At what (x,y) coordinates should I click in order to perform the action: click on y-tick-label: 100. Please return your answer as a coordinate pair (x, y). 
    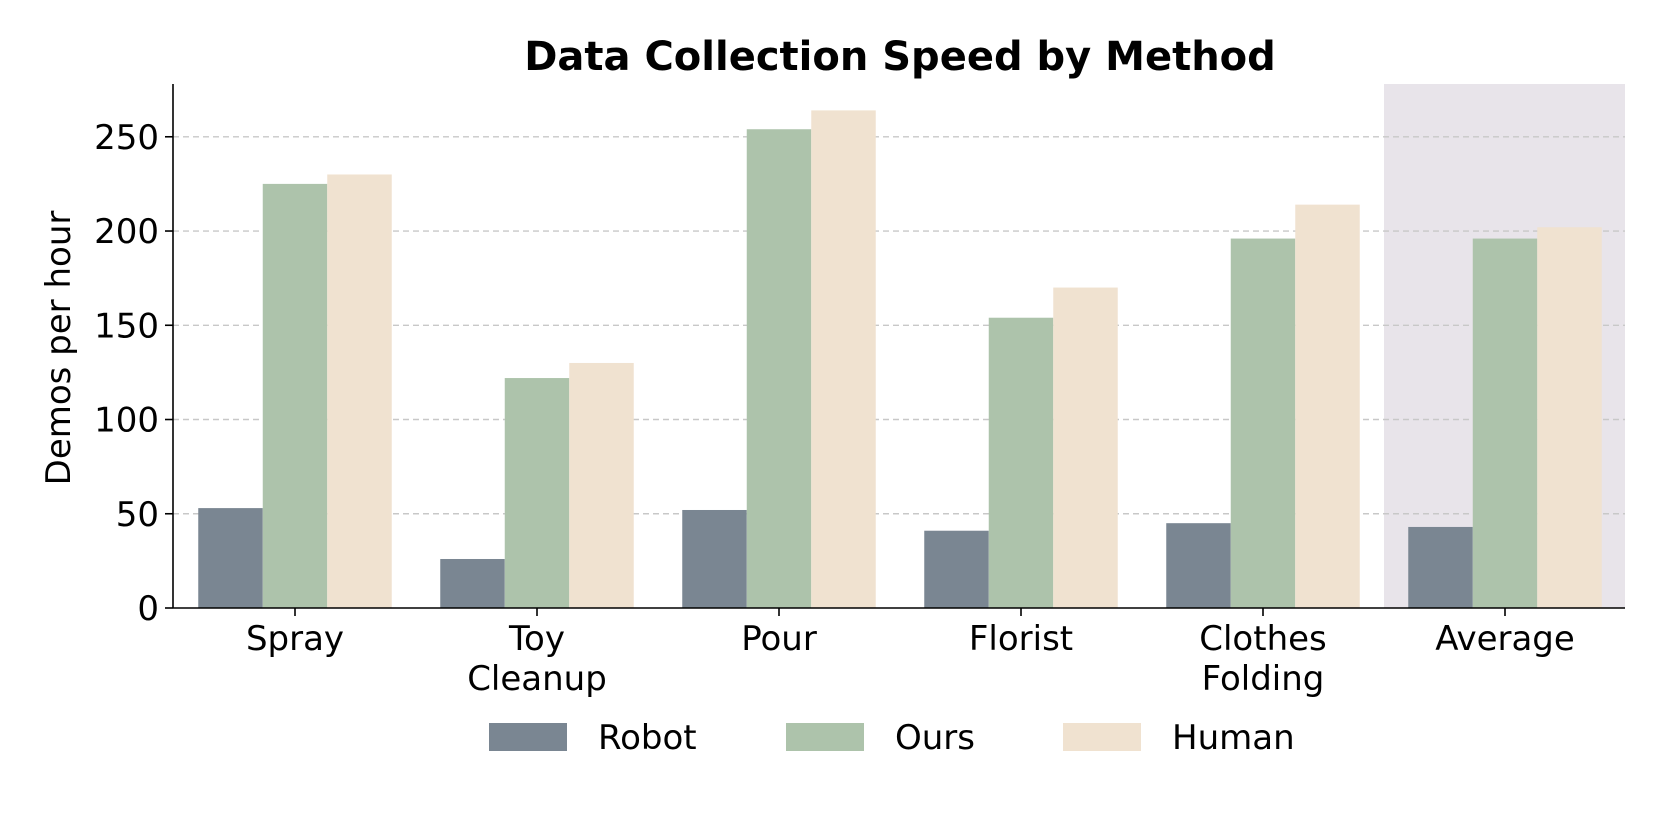
    Looking at the image, I should click on (126, 421).